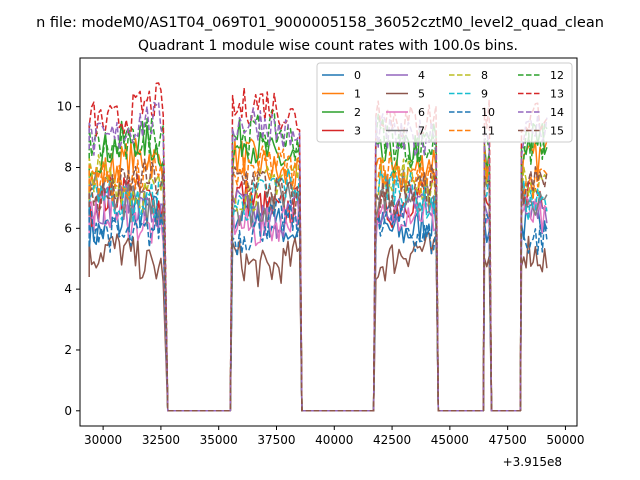  I want to click on legend-label-15: 15, so click(557, 131).